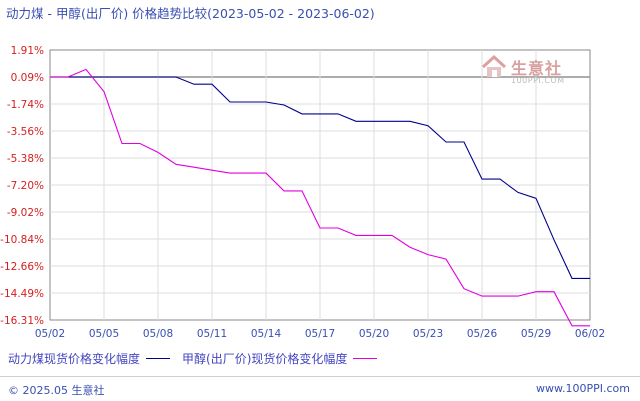 The width and height of the screenshot is (640, 401). I want to click on x-tick-label: 05/08, so click(158, 334).